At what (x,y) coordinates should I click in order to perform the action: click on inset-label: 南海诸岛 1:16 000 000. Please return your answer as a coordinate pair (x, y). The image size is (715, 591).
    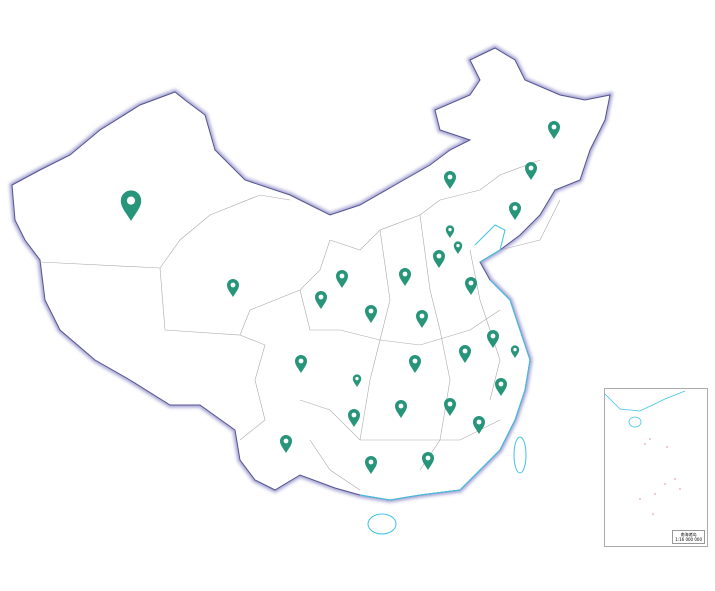
    Looking at the image, I should click on (688, 537).